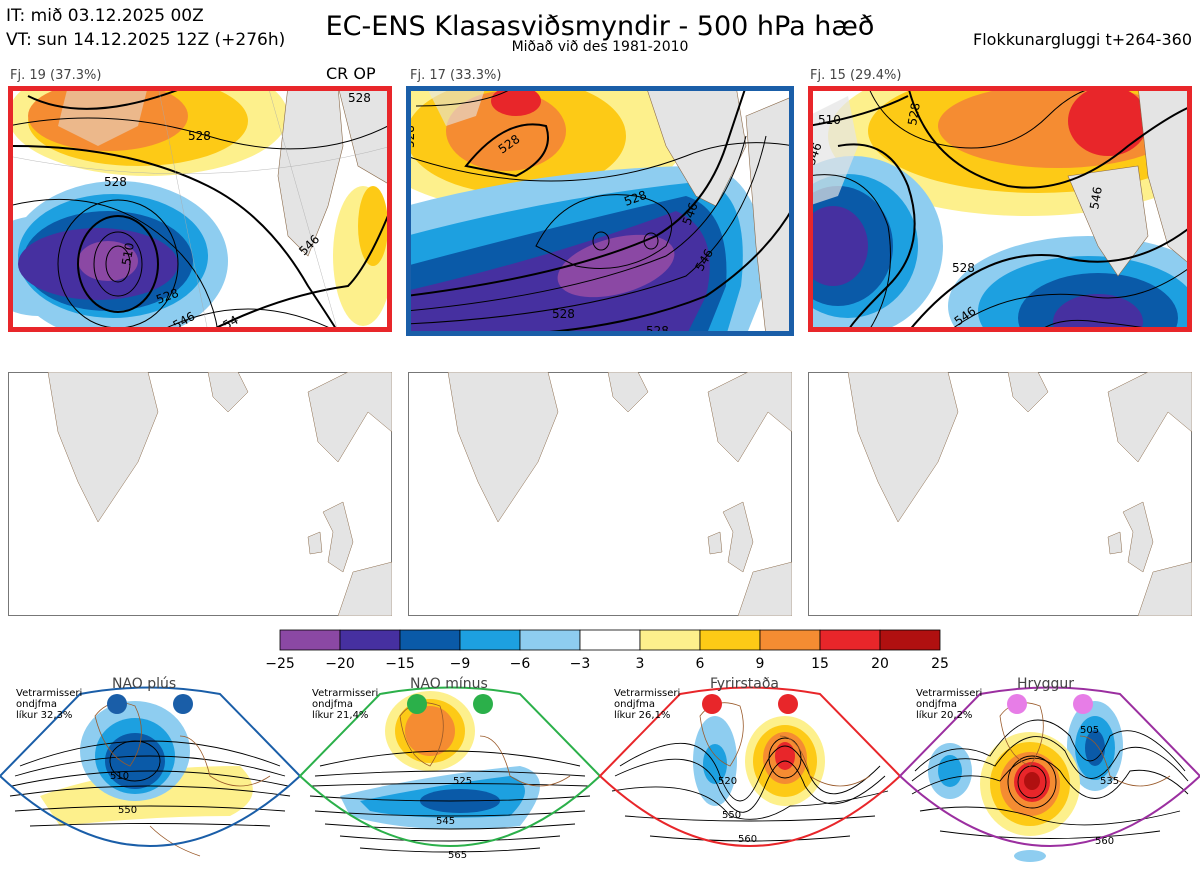  Describe the element at coordinates (1104, 841) in the screenshot. I see `regime-4-contour: 560` at that location.